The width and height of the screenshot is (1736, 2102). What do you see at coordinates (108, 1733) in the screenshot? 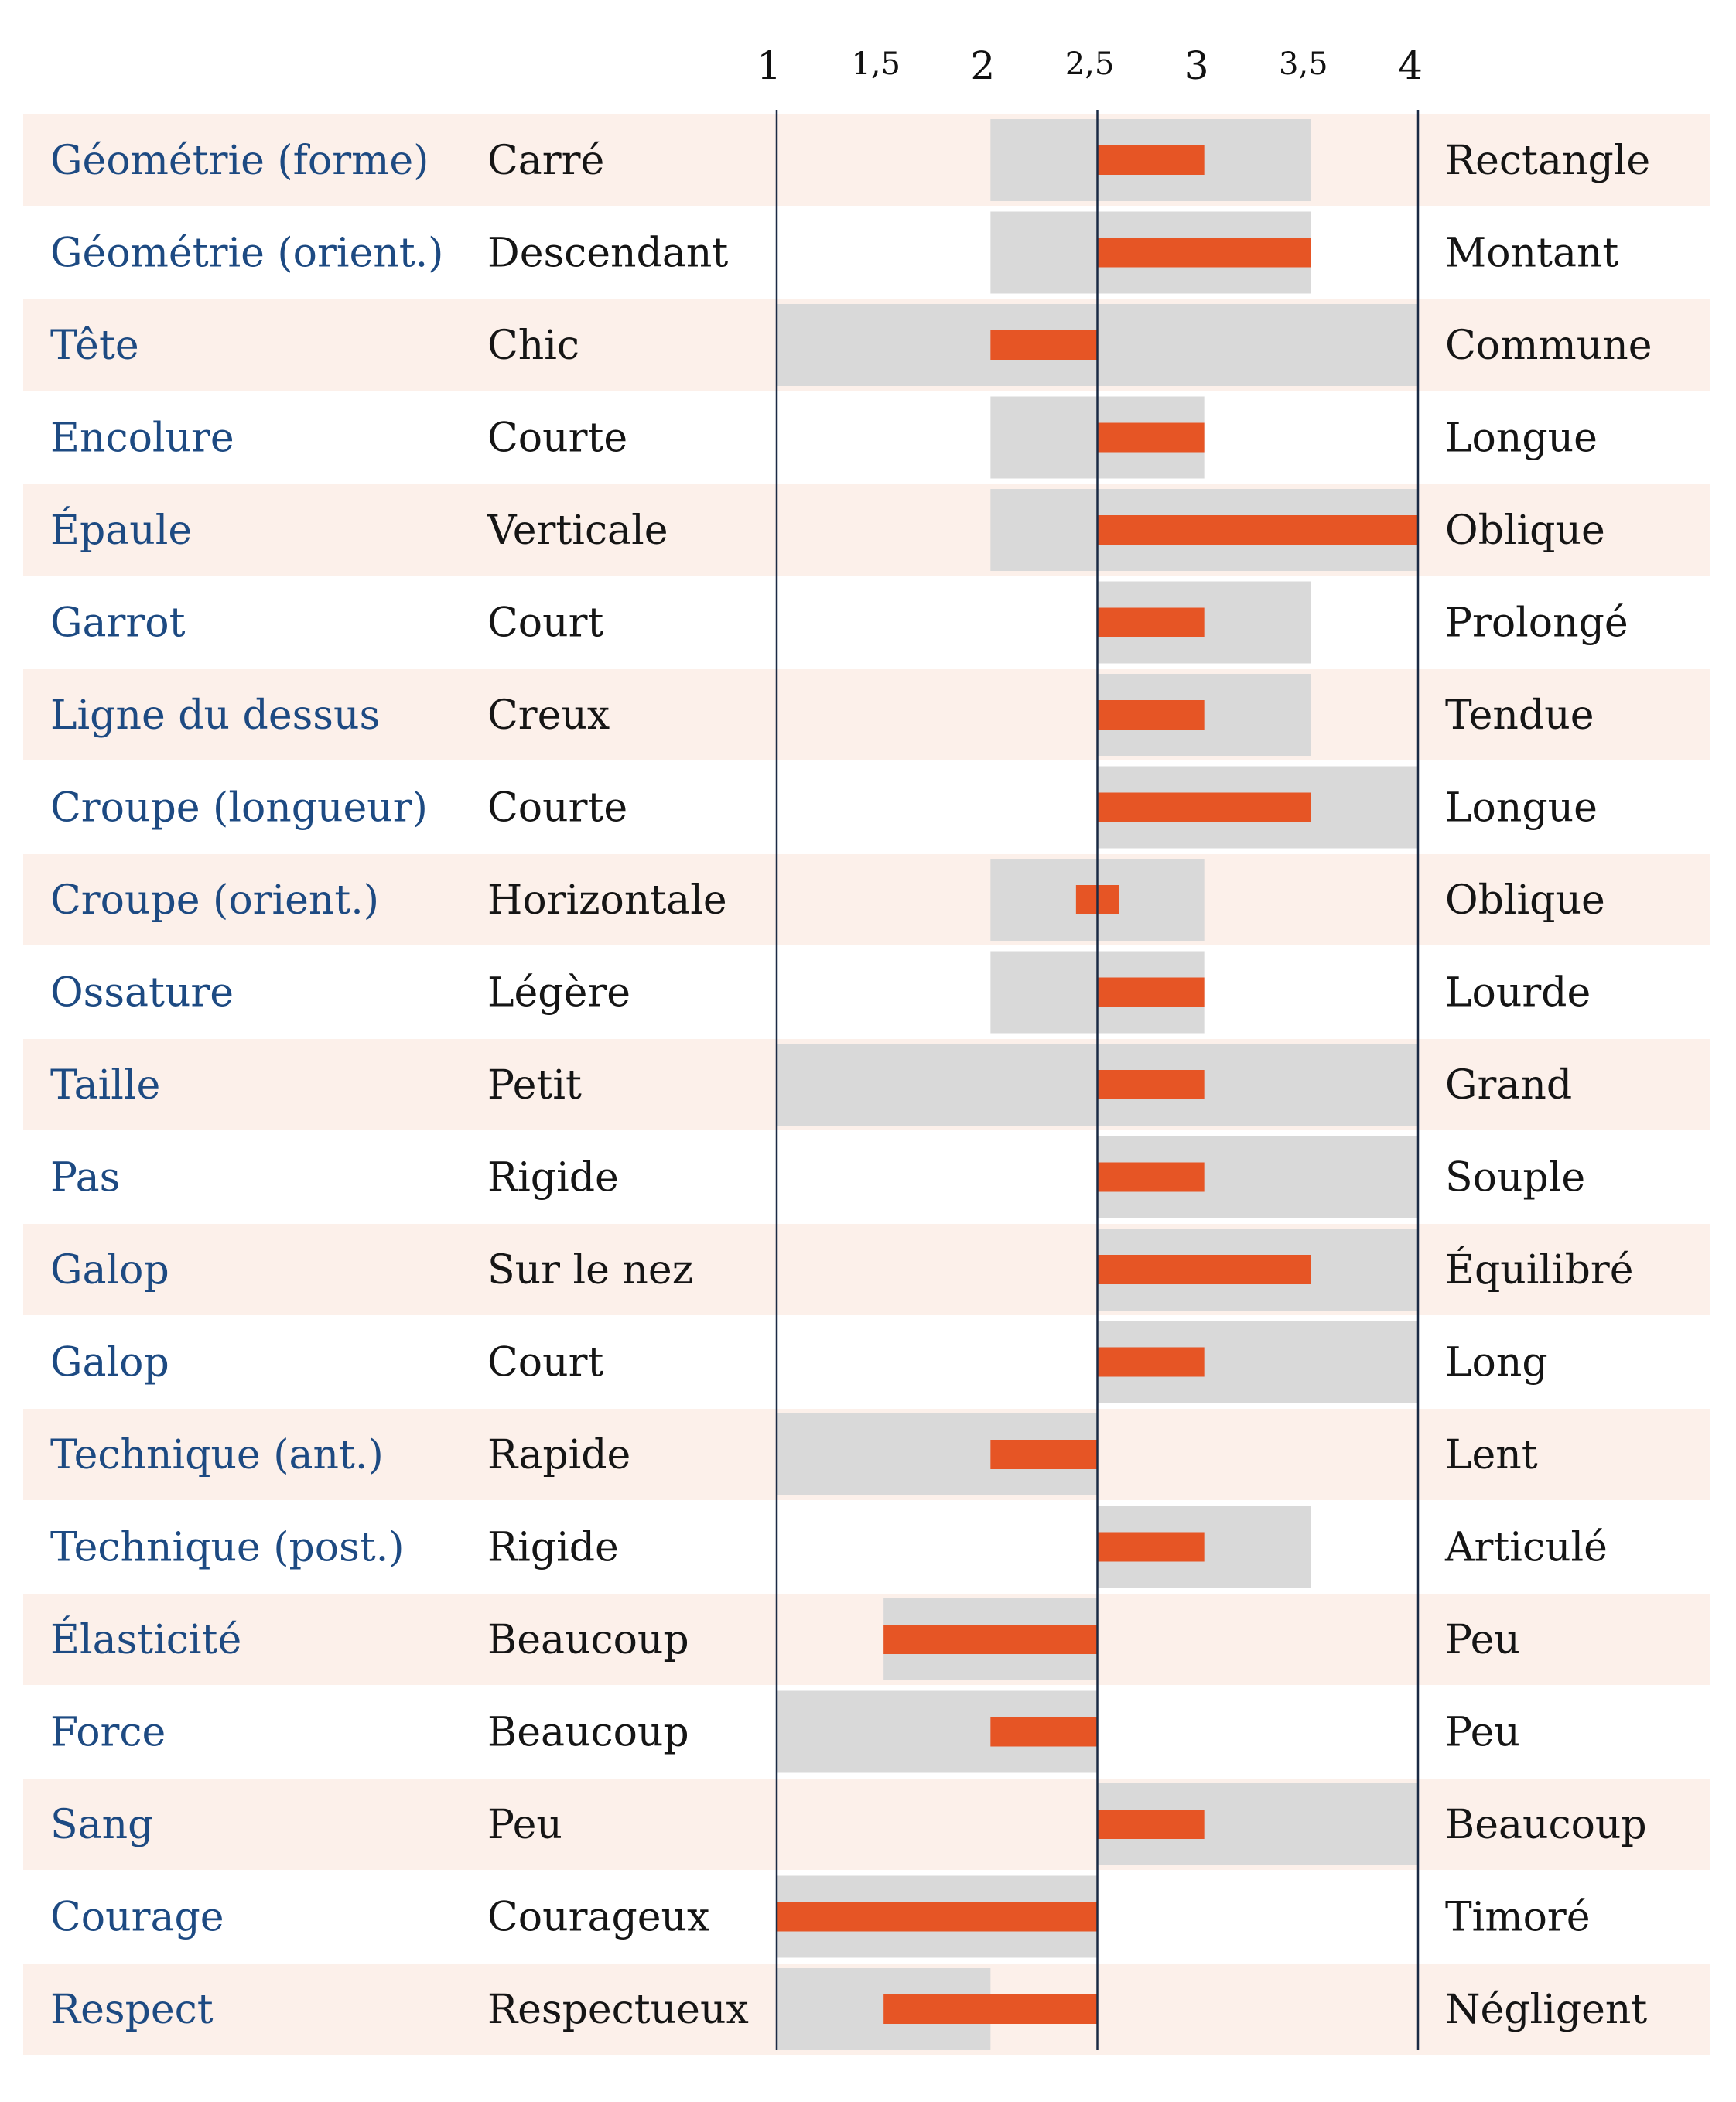
I see `trait-label: Force` at bounding box center [108, 1733].